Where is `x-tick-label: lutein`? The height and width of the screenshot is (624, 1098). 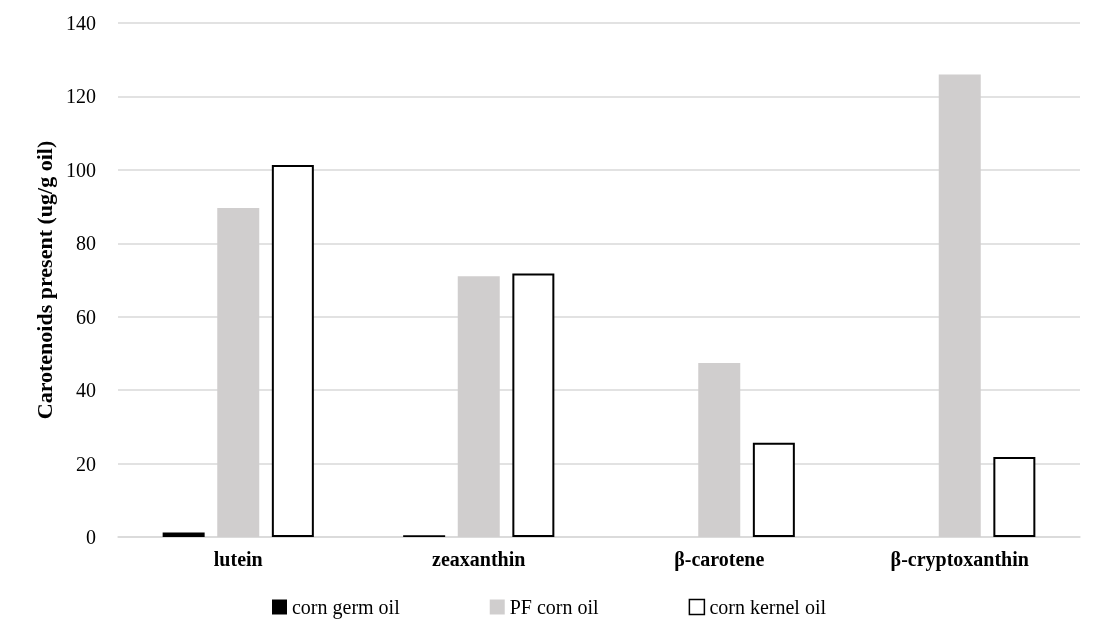
x-tick-label: lutein is located at coordinates (238, 559).